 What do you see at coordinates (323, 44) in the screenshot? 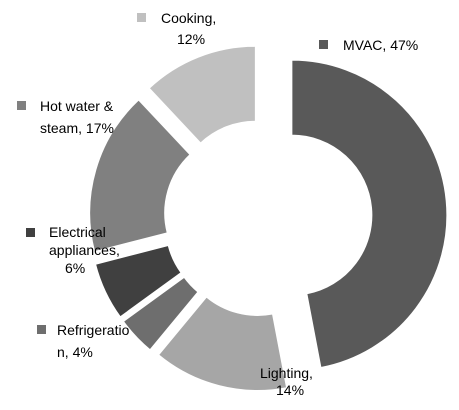
I see `legend-marker-mvac` at bounding box center [323, 44].